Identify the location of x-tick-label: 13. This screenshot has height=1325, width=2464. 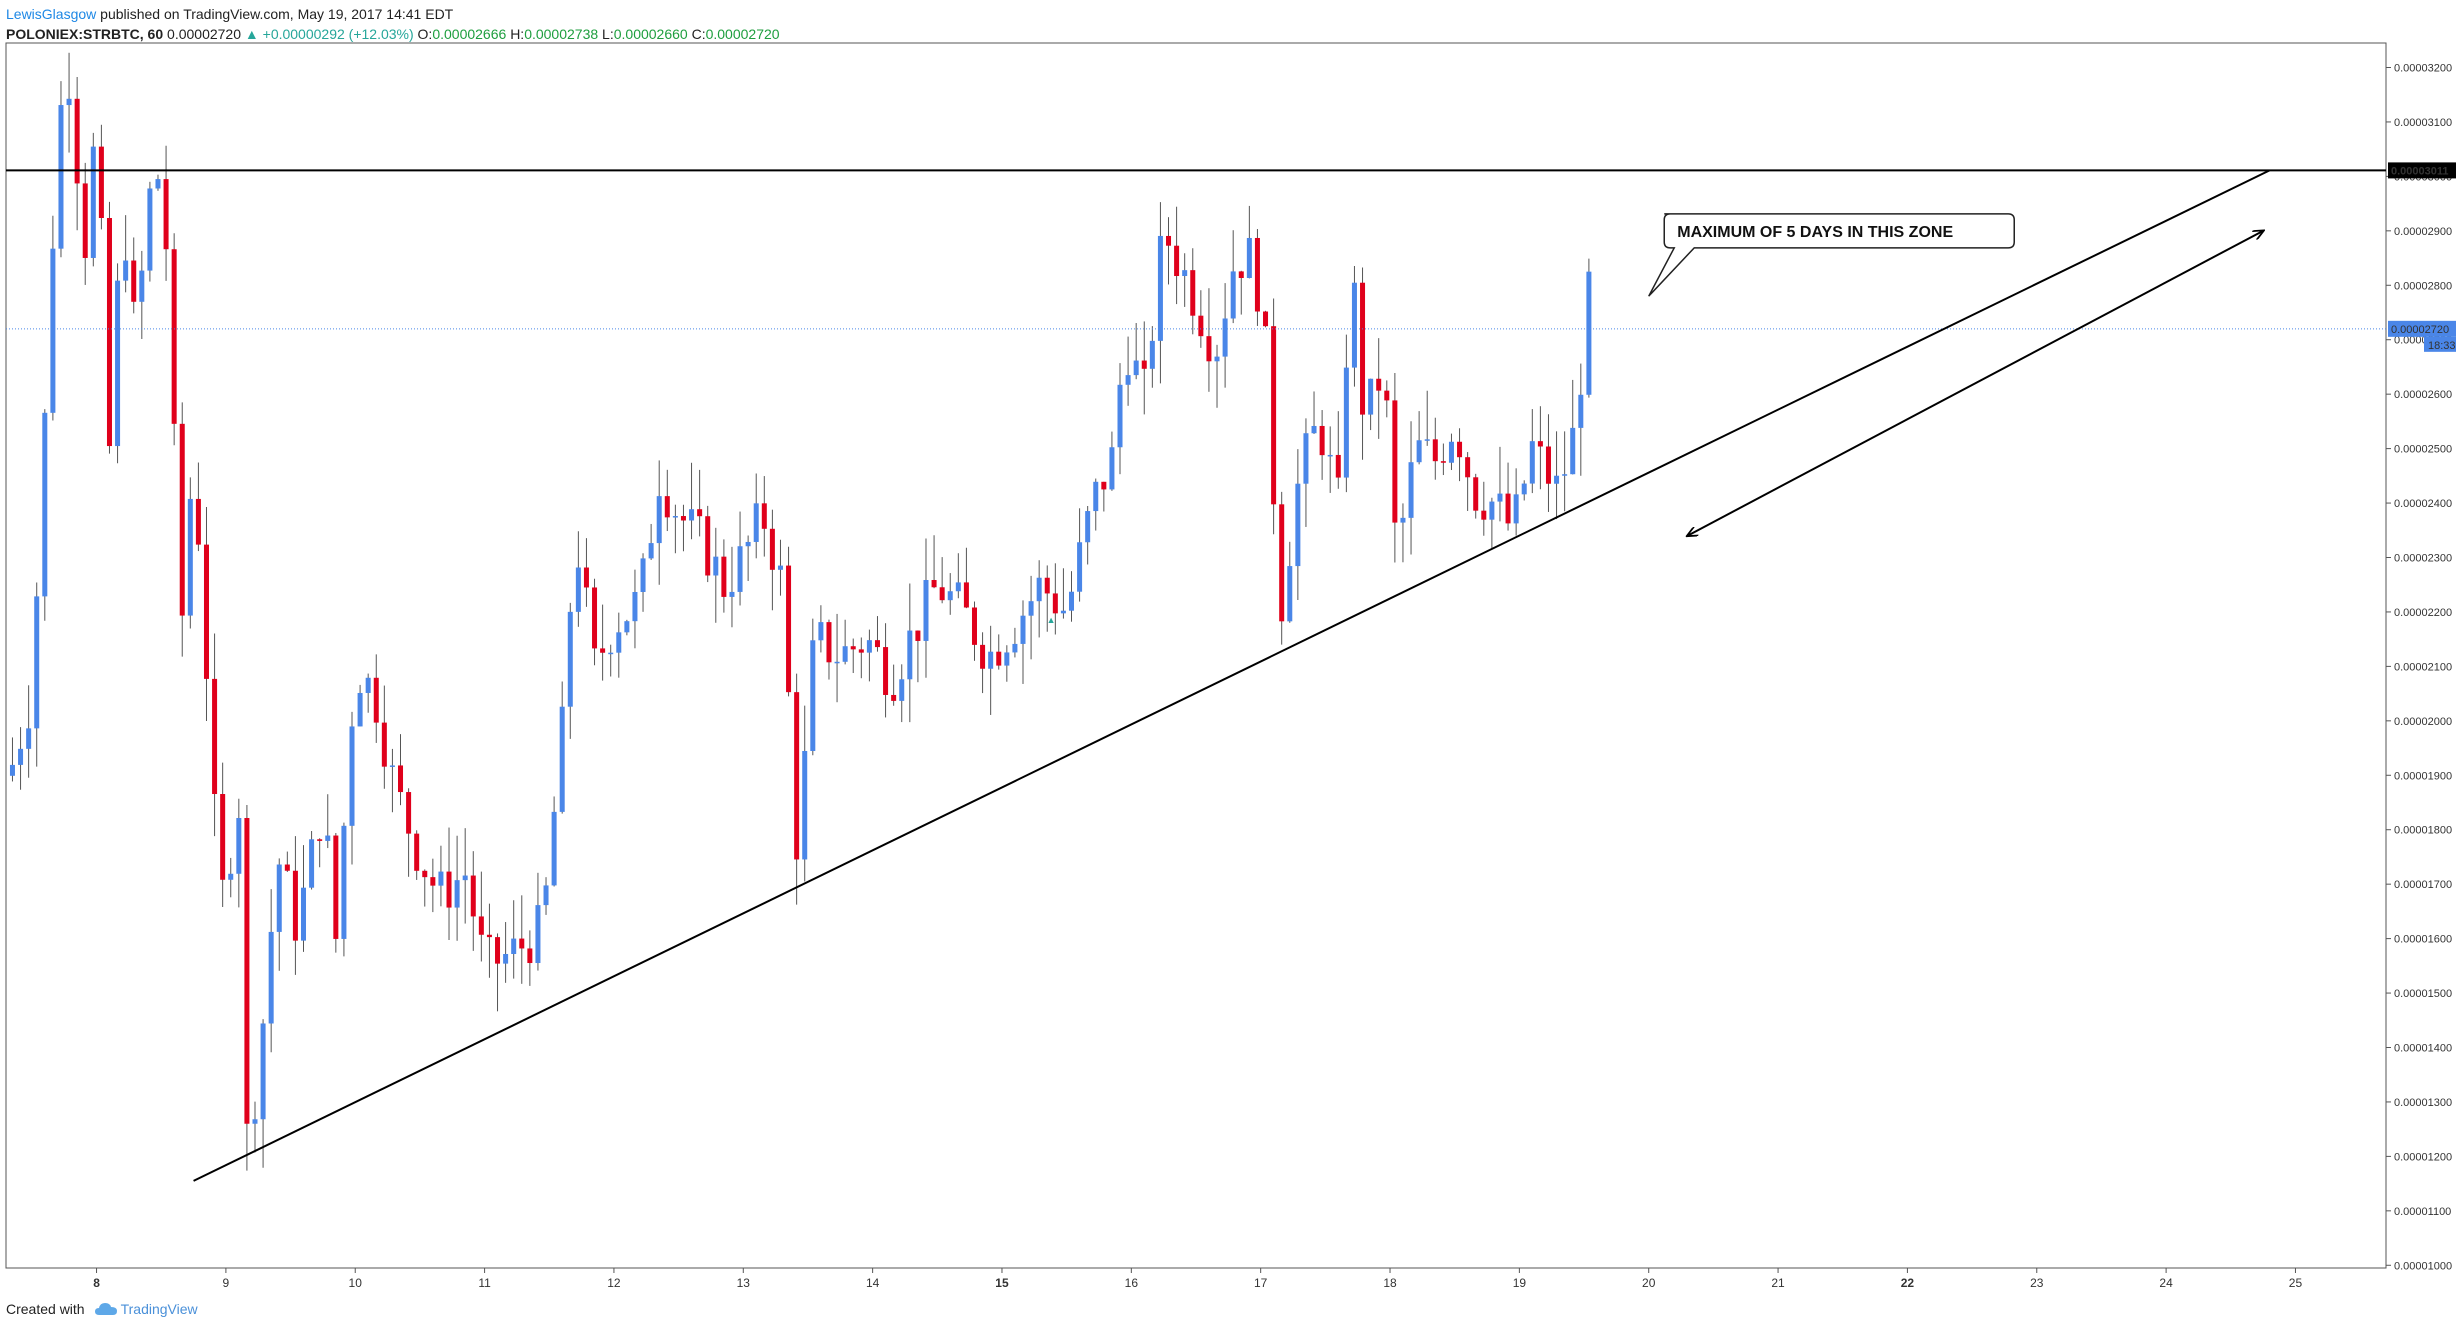
(744, 1283).